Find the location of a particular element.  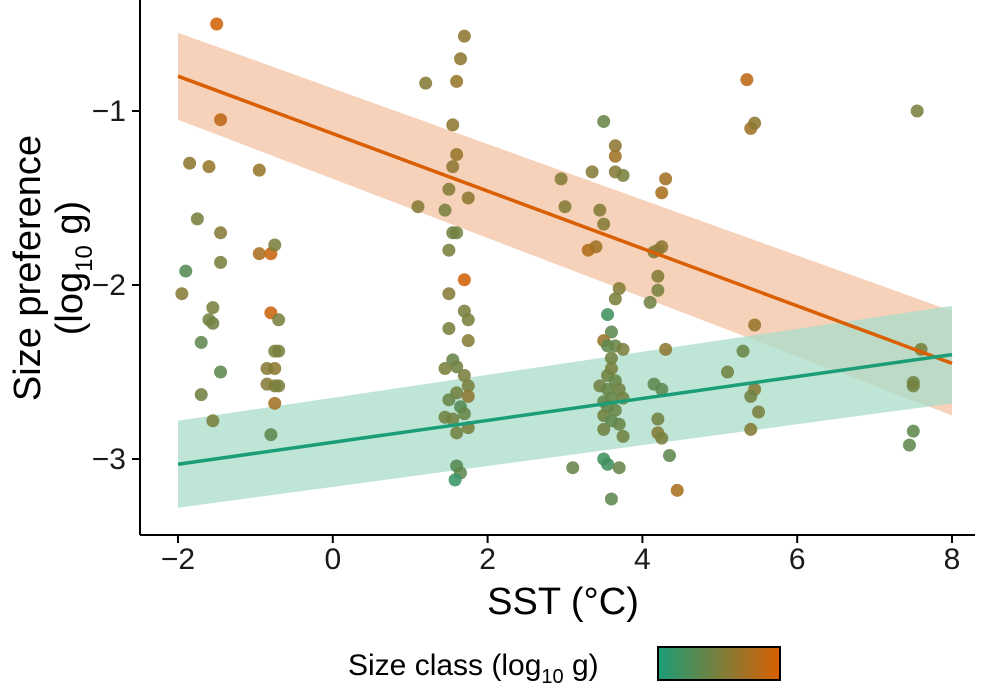

y-axis-title-line2: (log10 g) is located at coordinates (73, 268).